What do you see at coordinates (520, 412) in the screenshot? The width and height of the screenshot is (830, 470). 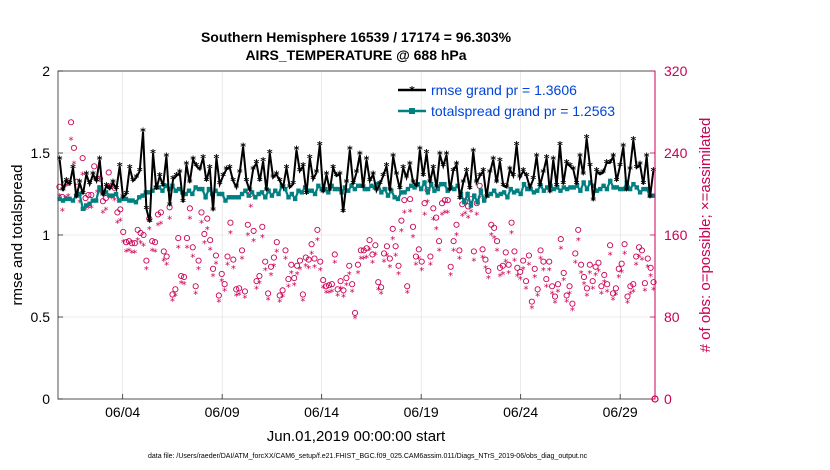 I see `x-tick-label-4: 06/24` at bounding box center [520, 412].